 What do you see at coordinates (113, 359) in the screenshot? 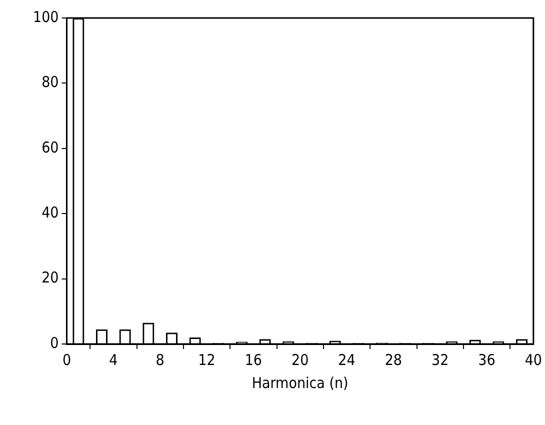
I see `x-tick-label: 4` at bounding box center [113, 359].